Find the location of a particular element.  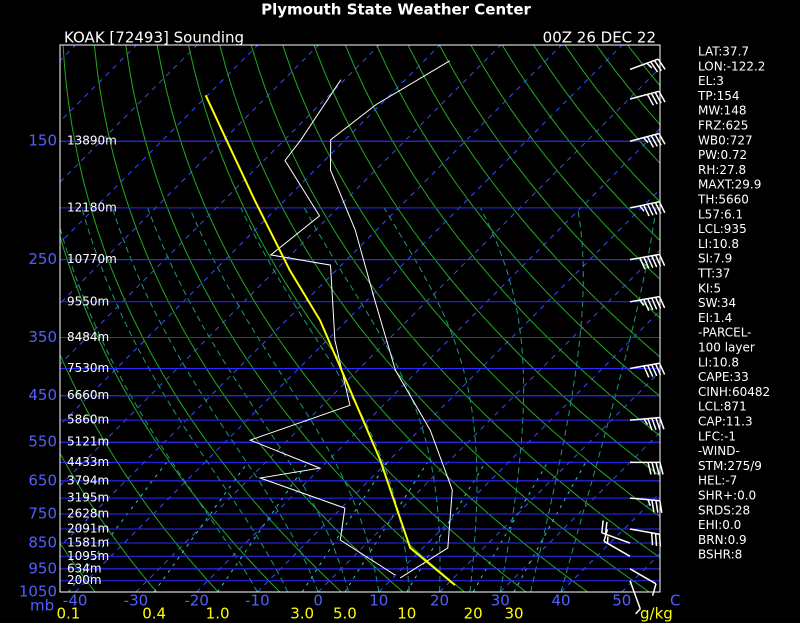

stat-entry: WB0:727 is located at coordinates (725, 140).